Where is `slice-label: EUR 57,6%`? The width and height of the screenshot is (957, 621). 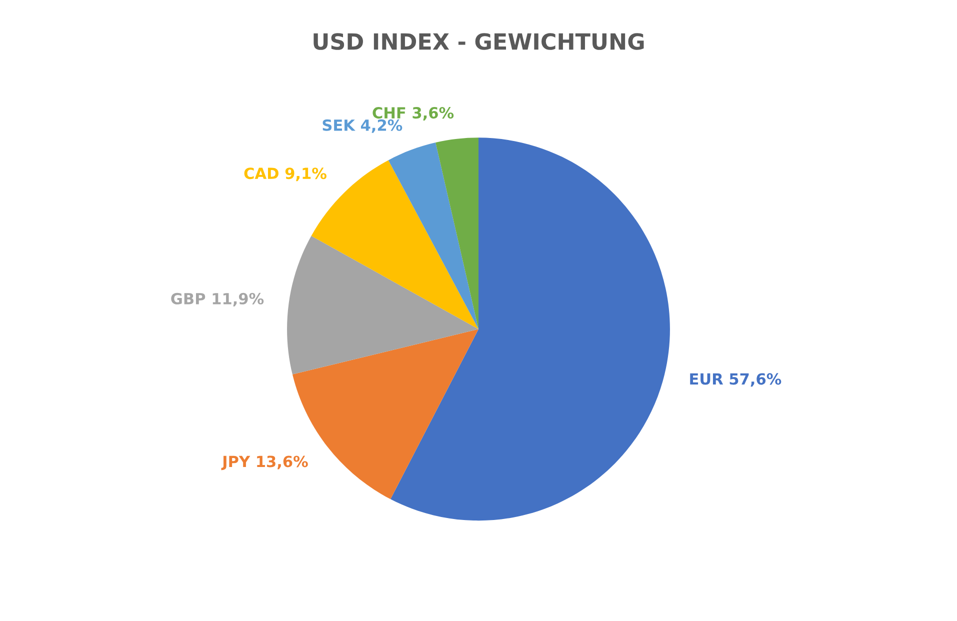
slice-label: EUR 57,6% is located at coordinates (736, 380).